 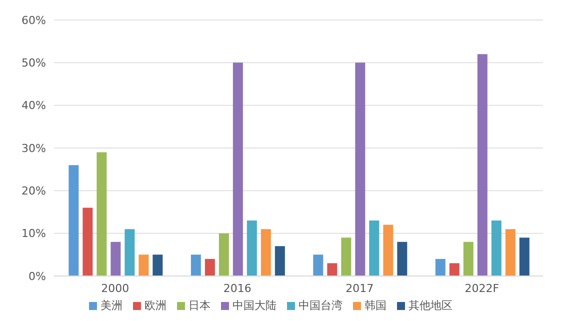 I want to click on y-tick-label: 50%, so click(x=34, y=63).